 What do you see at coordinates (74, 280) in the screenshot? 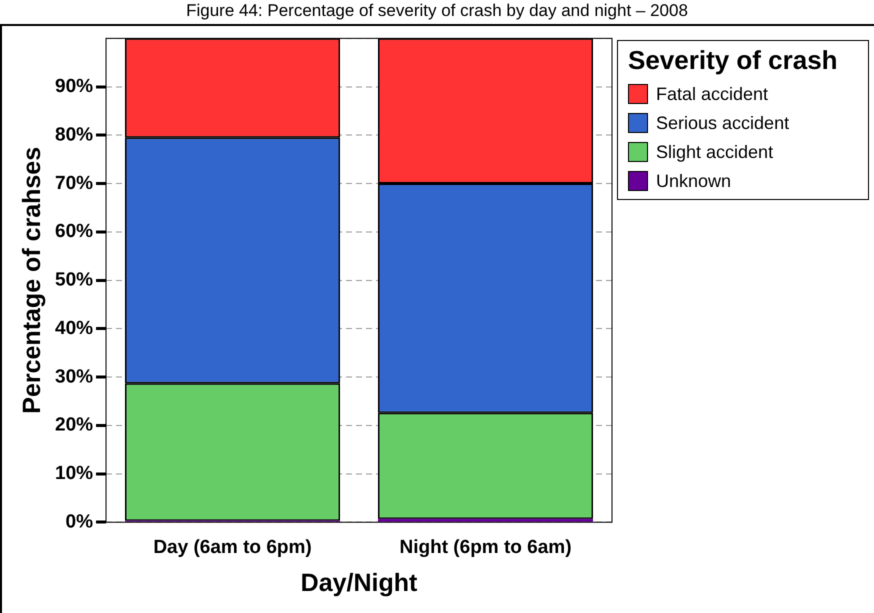
I see `y-tick-label: 50%` at bounding box center [74, 280].